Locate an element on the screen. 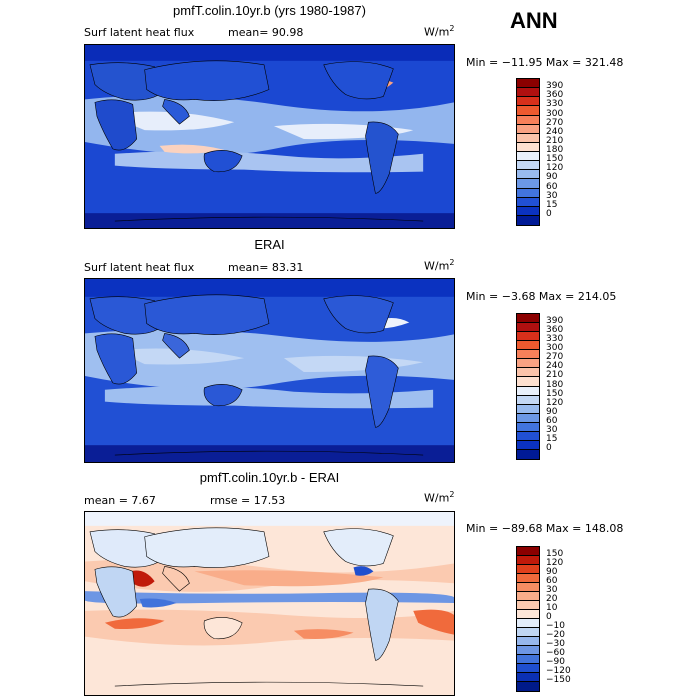 This screenshot has width=700, height=700. colorbar-tick-label: 10 is located at coordinates (552, 608).